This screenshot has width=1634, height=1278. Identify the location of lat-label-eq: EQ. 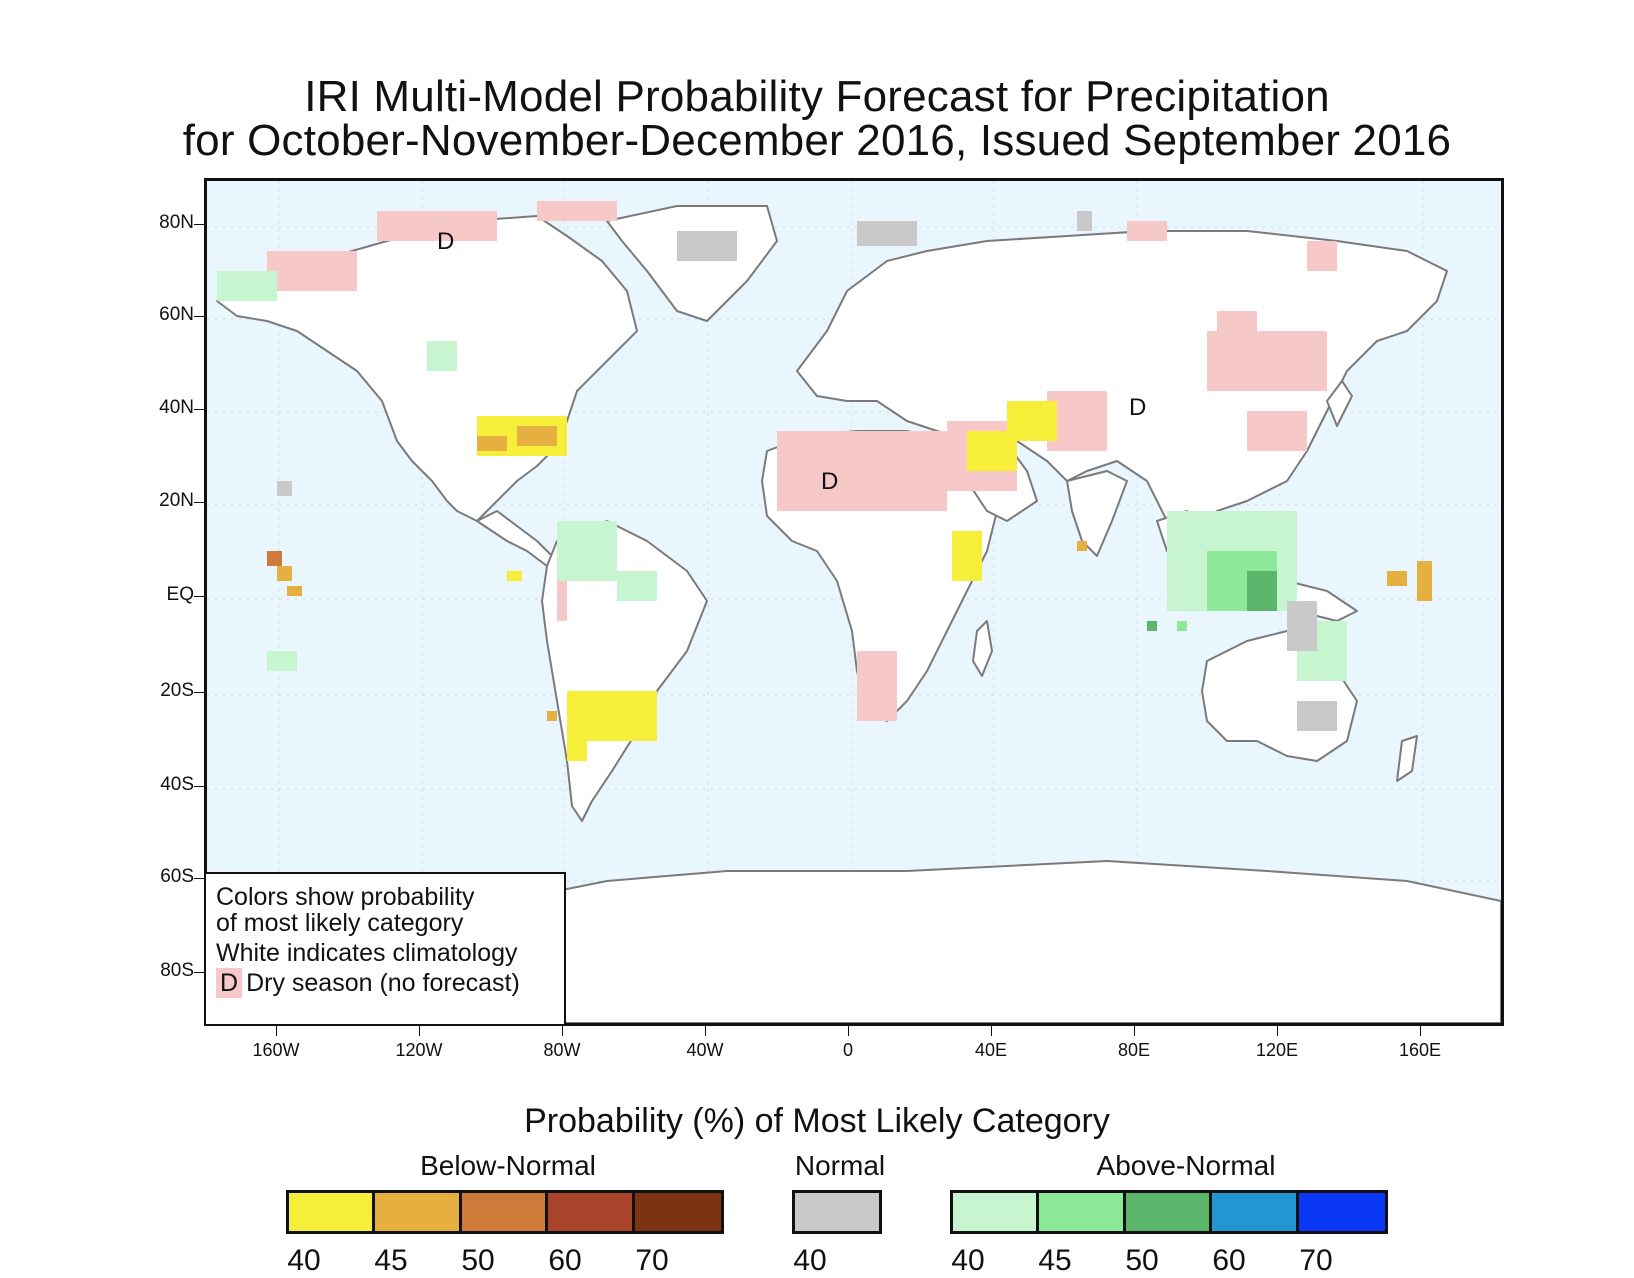
(180, 594).